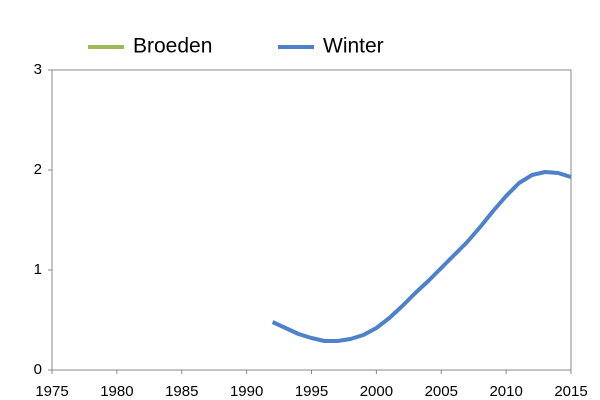 Image resolution: width=600 pixels, height=400 pixels. What do you see at coordinates (353, 46) in the screenshot?
I see `legend-label: Winter` at bounding box center [353, 46].